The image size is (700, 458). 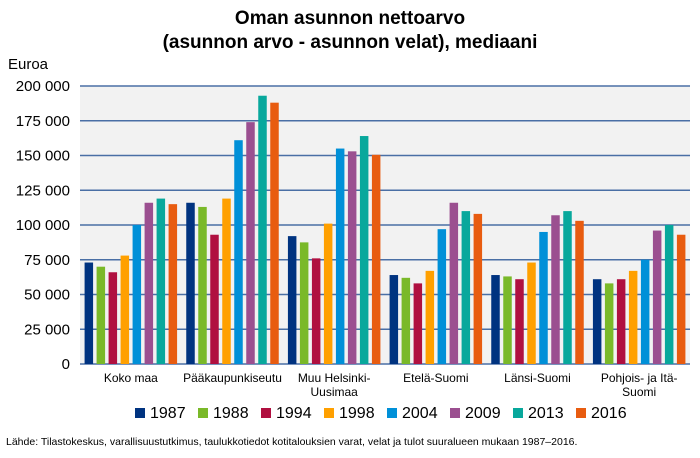 What do you see at coordinates (66, 364) in the screenshot?
I see `y-tick-label: 0` at bounding box center [66, 364].